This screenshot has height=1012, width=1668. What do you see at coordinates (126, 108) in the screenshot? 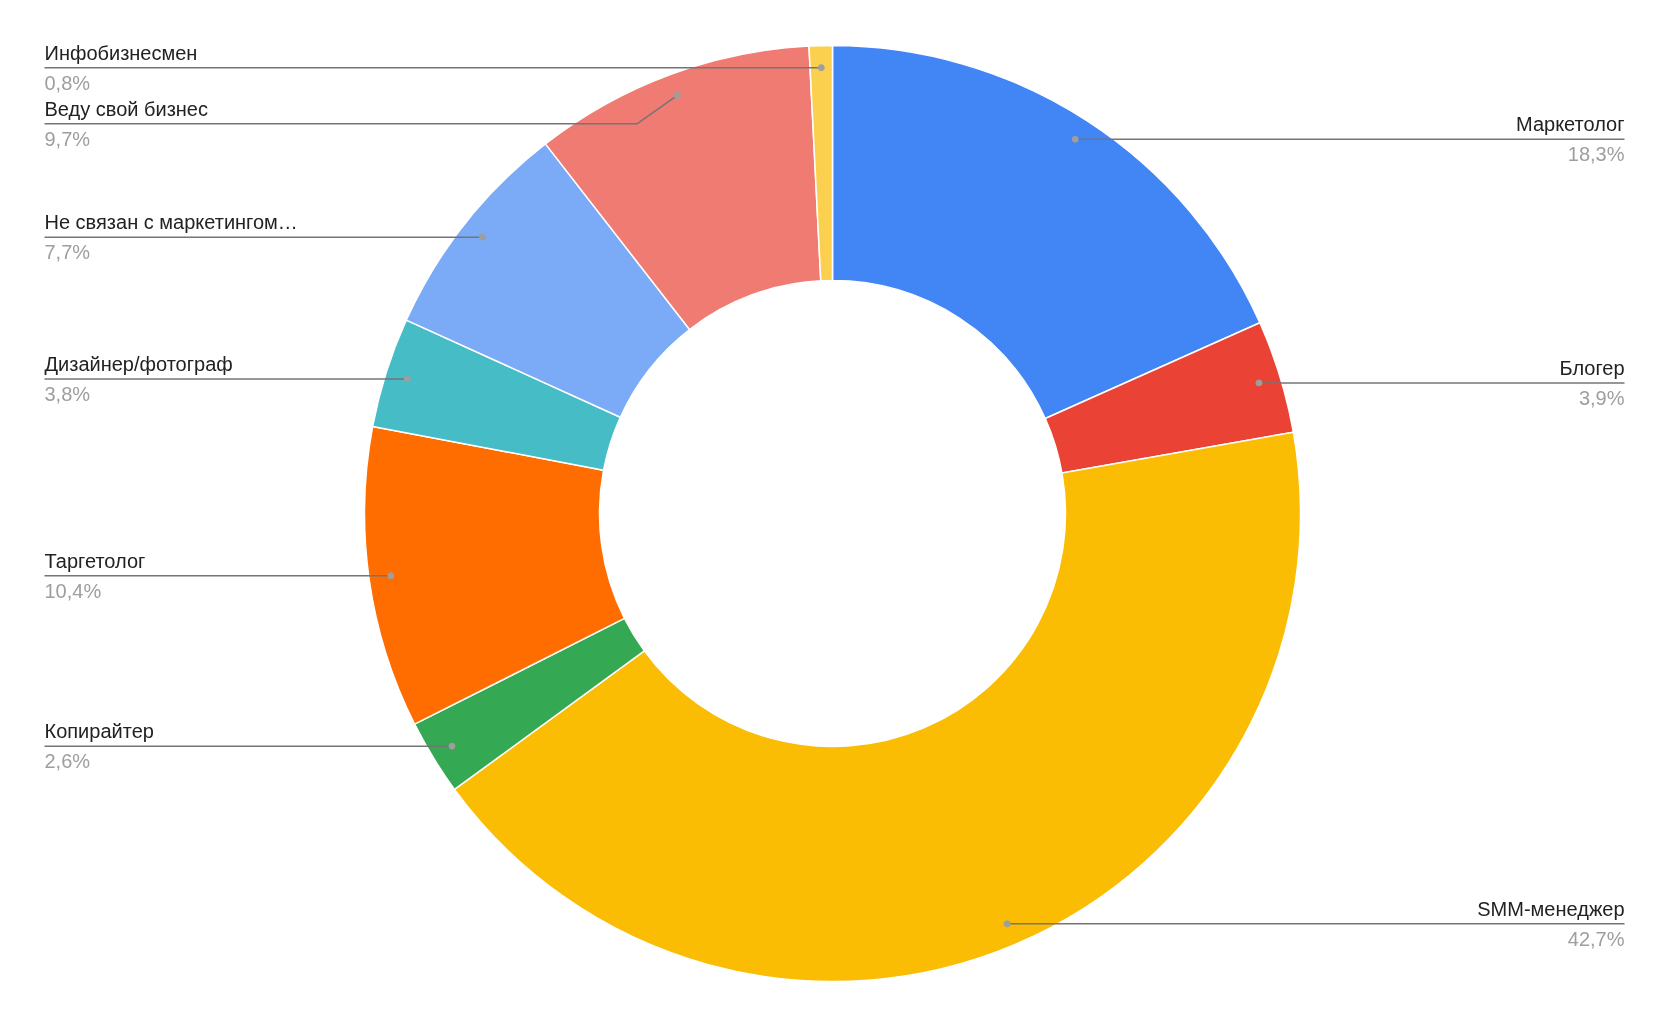
I see `slice-label: Веду свой бизнес` at bounding box center [126, 108].